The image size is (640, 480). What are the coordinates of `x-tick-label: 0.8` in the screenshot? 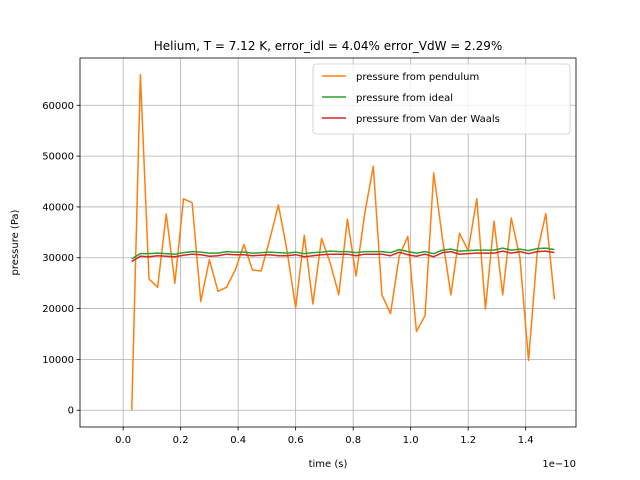 It's located at (353, 440).